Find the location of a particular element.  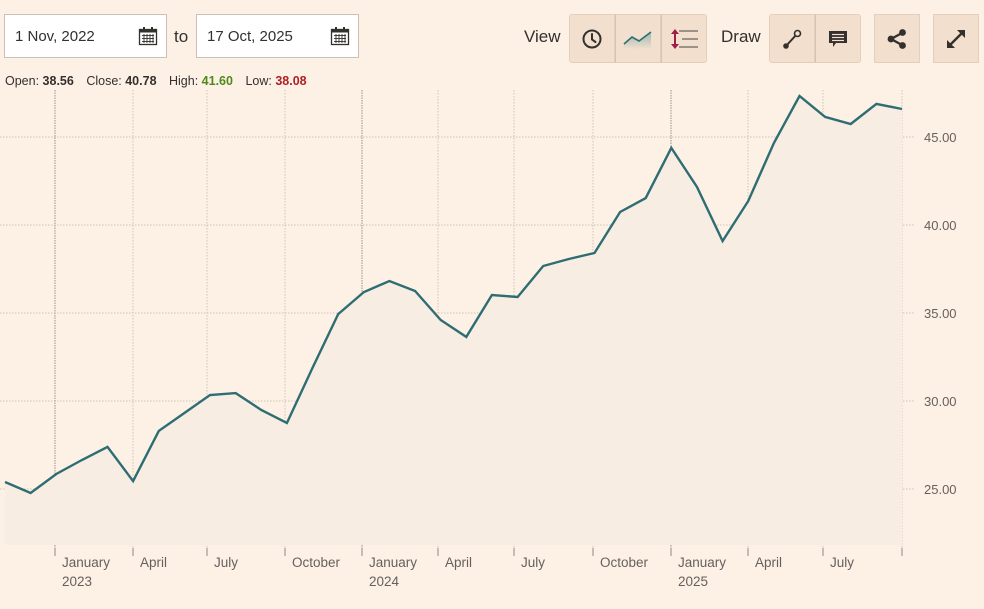

draw-button-group is located at coordinates (815, 38).